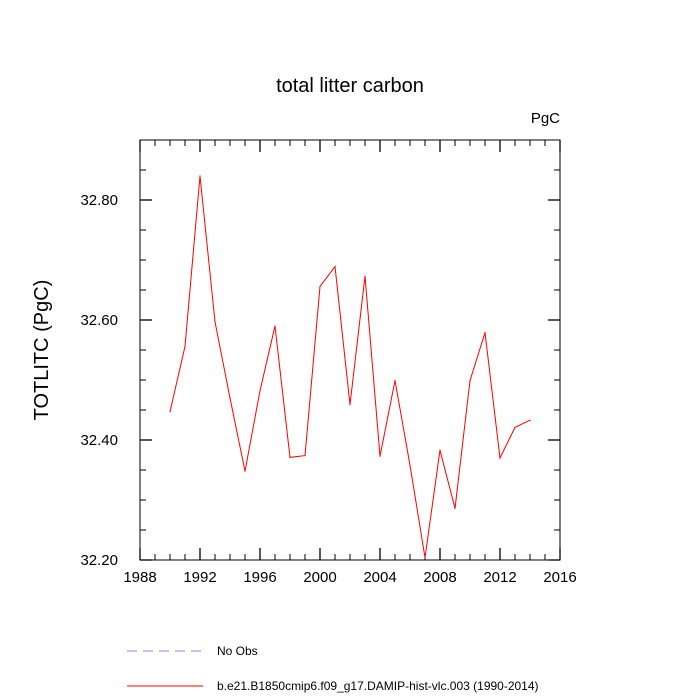 This screenshot has height=700, width=700. What do you see at coordinates (237, 651) in the screenshot?
I see `legend-label: No Obs` at bounding box center [237, 651].